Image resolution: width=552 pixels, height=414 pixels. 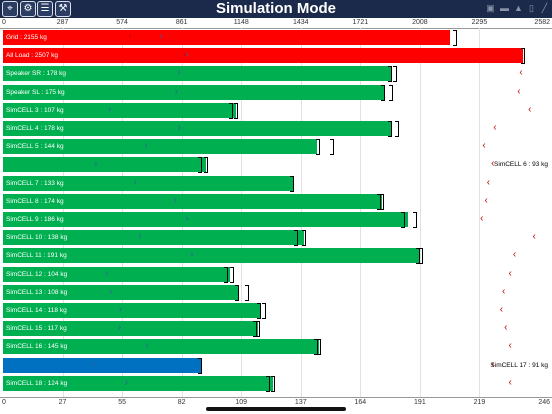 I want to click on target-icon: ⌖, so click(x=10, y=9).